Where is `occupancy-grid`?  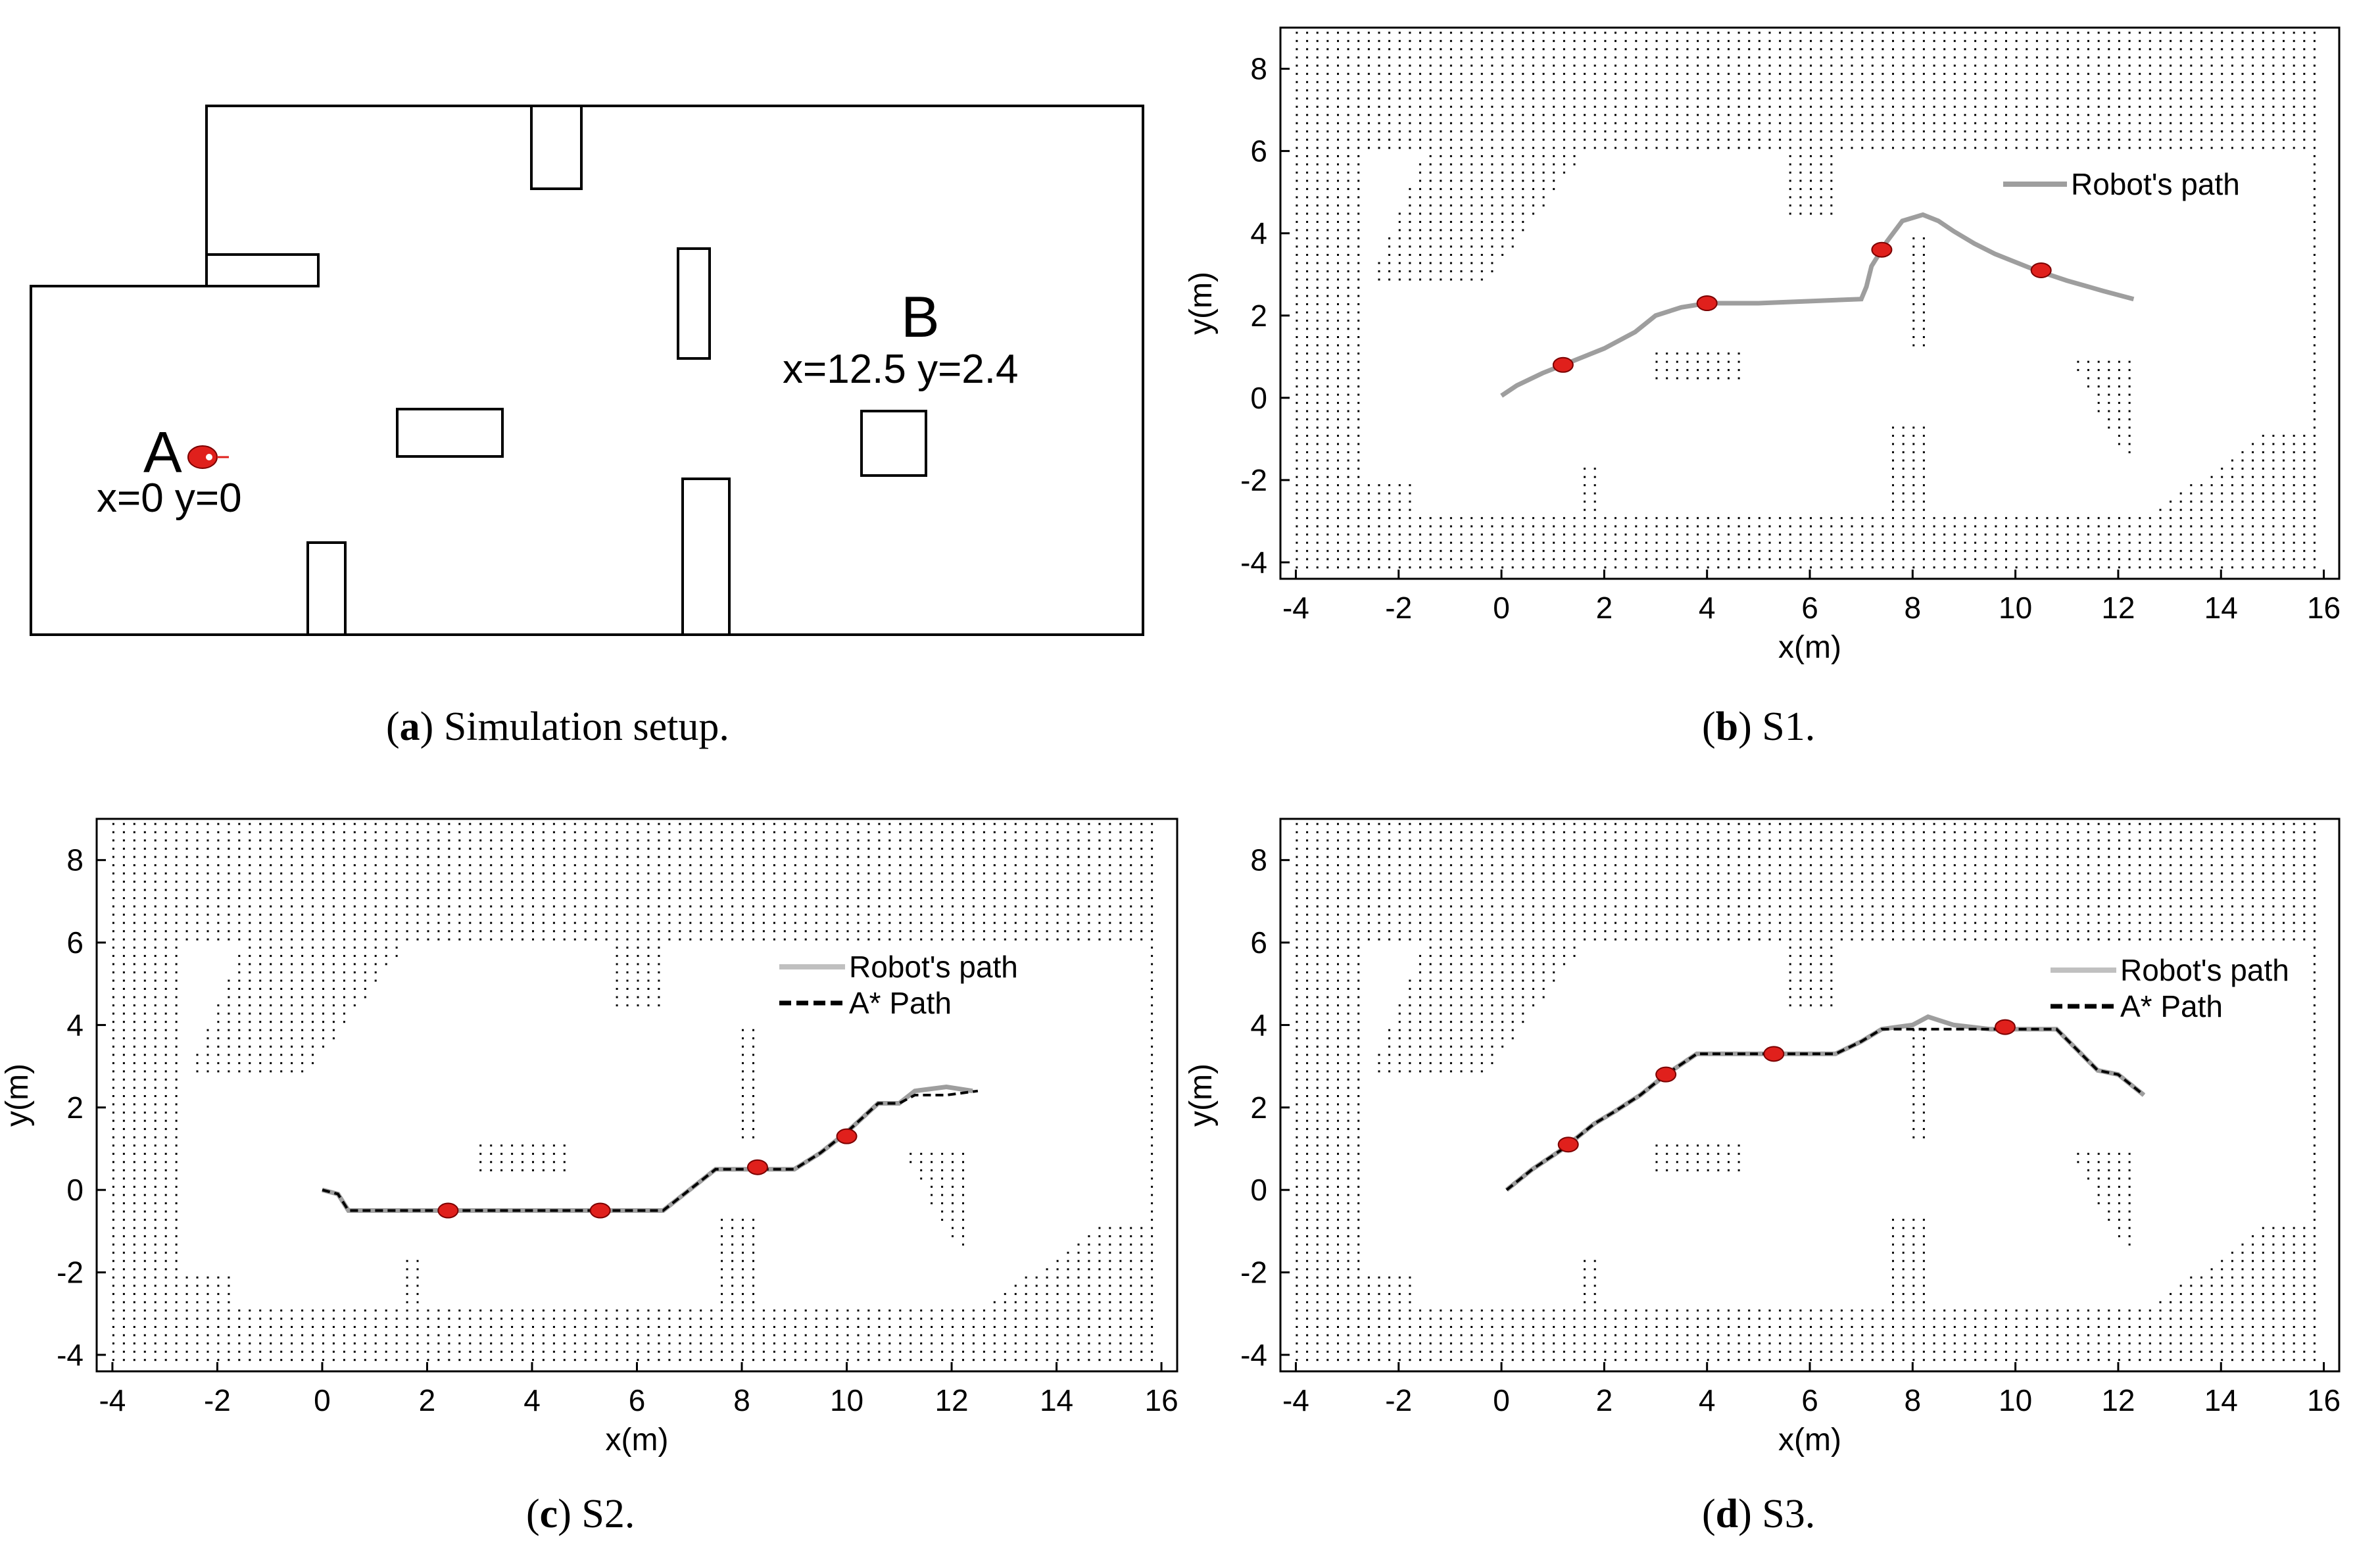
occupancy-grid is located at coordinates (1806, 300).